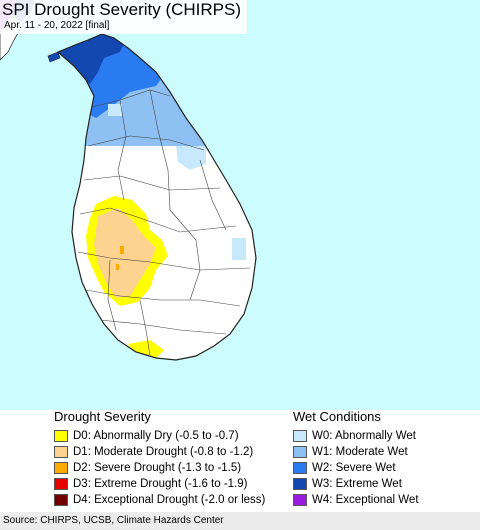  Describe the element at coordinates (57, 25) in the screenshot. I see `map-subtitle: Apr. 11 - 20, 2022 [final]` at that location.